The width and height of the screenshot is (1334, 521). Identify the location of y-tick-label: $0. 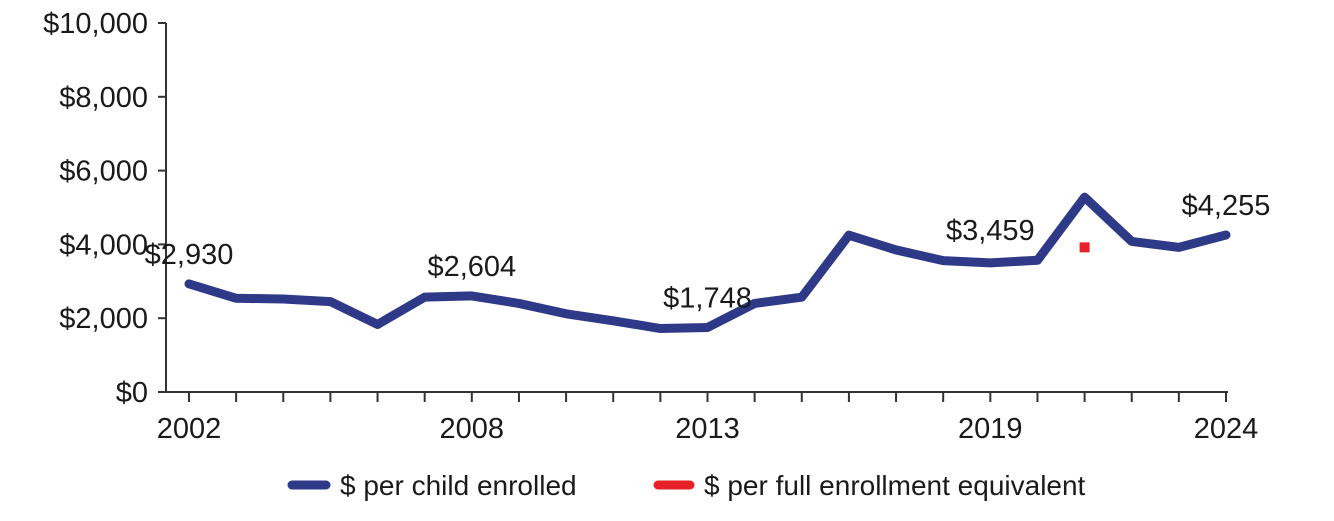
(132, 393).